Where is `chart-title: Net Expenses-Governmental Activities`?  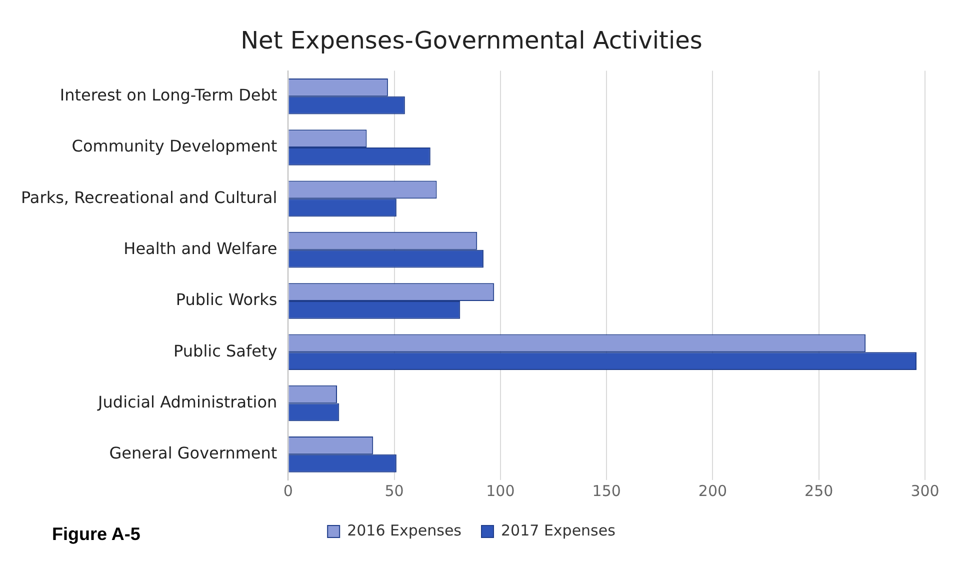 chart-title: Net Expenses-Governmental Activities is located at coordinates (471, 40).